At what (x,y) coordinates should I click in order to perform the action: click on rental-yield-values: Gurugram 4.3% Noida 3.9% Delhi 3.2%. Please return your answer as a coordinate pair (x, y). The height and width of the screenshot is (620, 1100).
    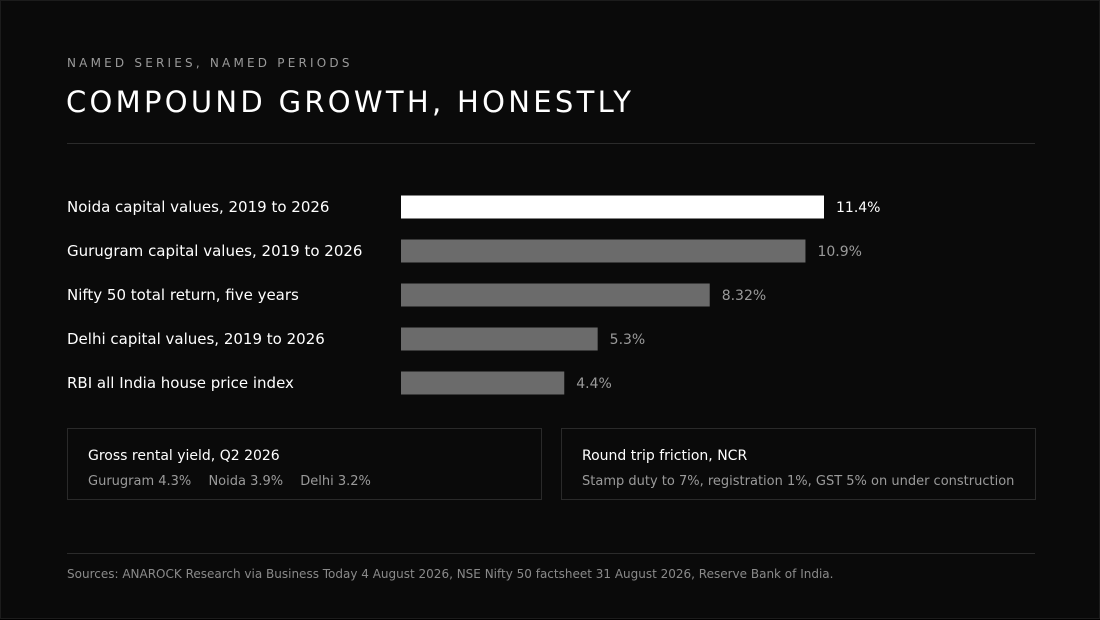
    Looking at the image, I should click on (236, 481).